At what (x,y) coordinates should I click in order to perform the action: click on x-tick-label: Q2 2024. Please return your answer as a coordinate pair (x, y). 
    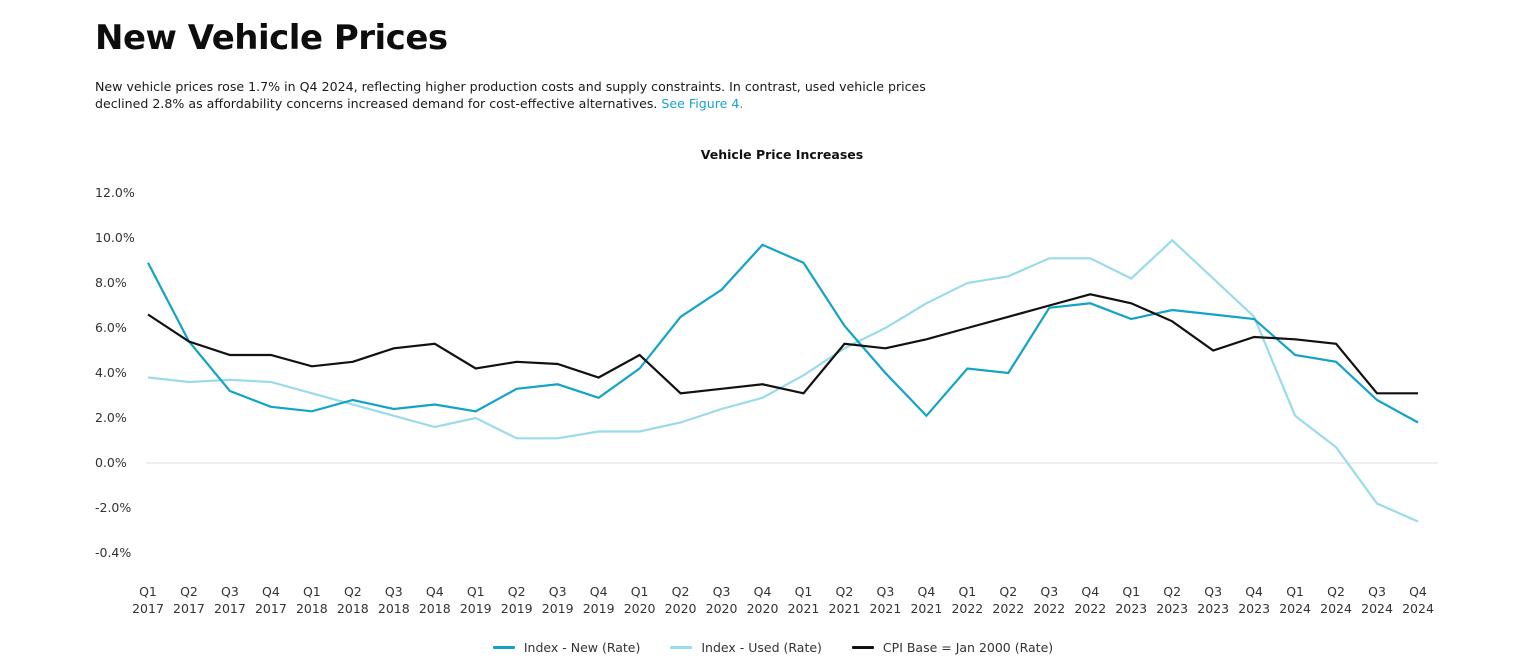
    Looking at the image, I should click on (1336, 600).